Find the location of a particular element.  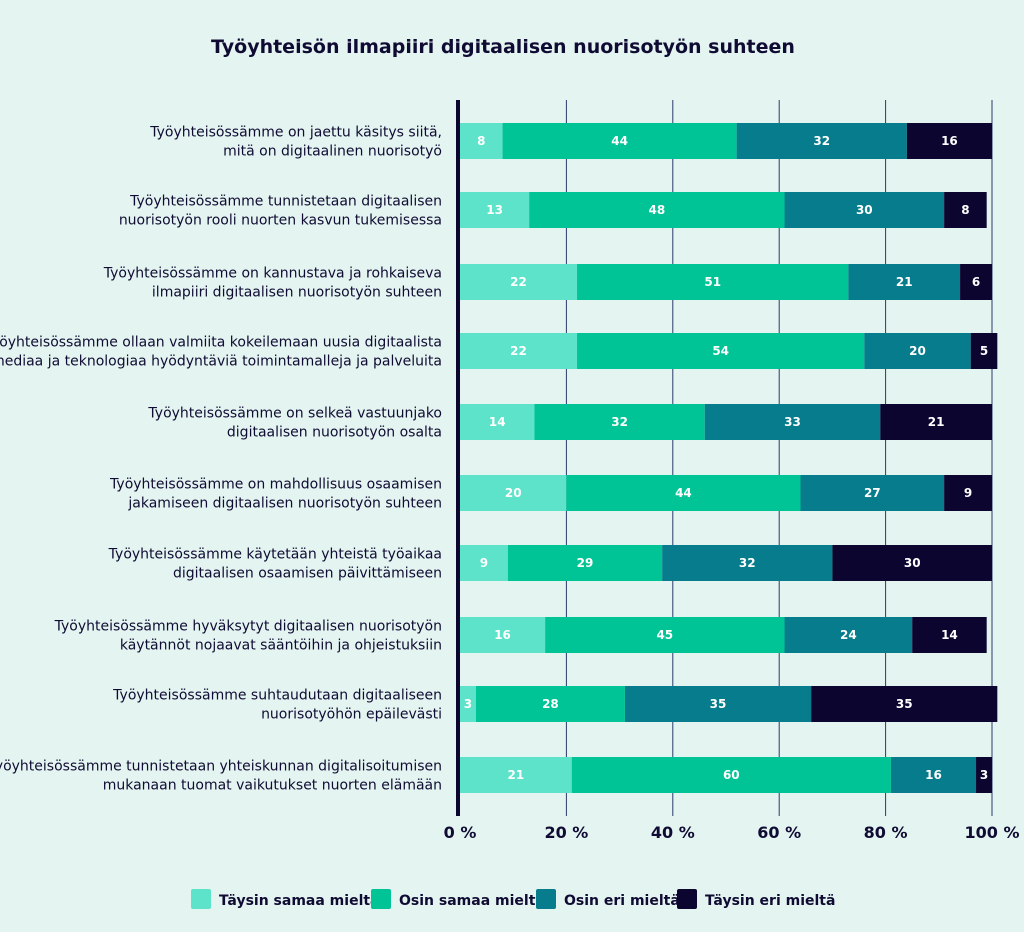

category-label-line: digitaalisen nuorisotyön osalta is located at coordinates (334, 433).